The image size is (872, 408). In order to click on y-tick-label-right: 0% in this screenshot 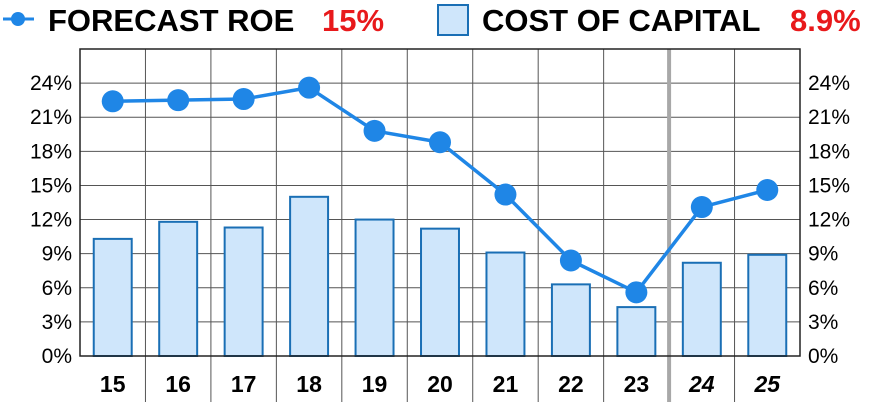, I will do `click(823, 356)`.